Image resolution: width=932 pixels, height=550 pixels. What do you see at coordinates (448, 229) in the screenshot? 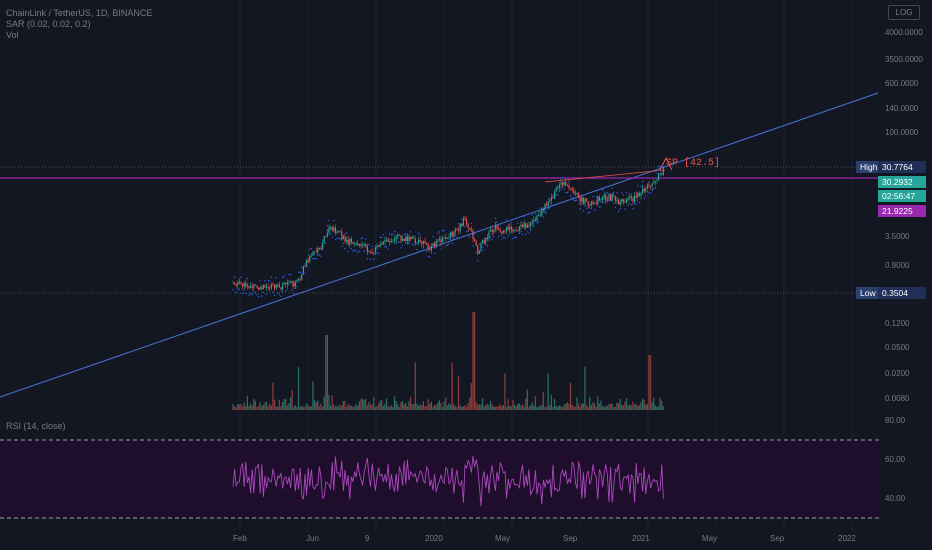
I see `candles` at bounding box center [448, 229].